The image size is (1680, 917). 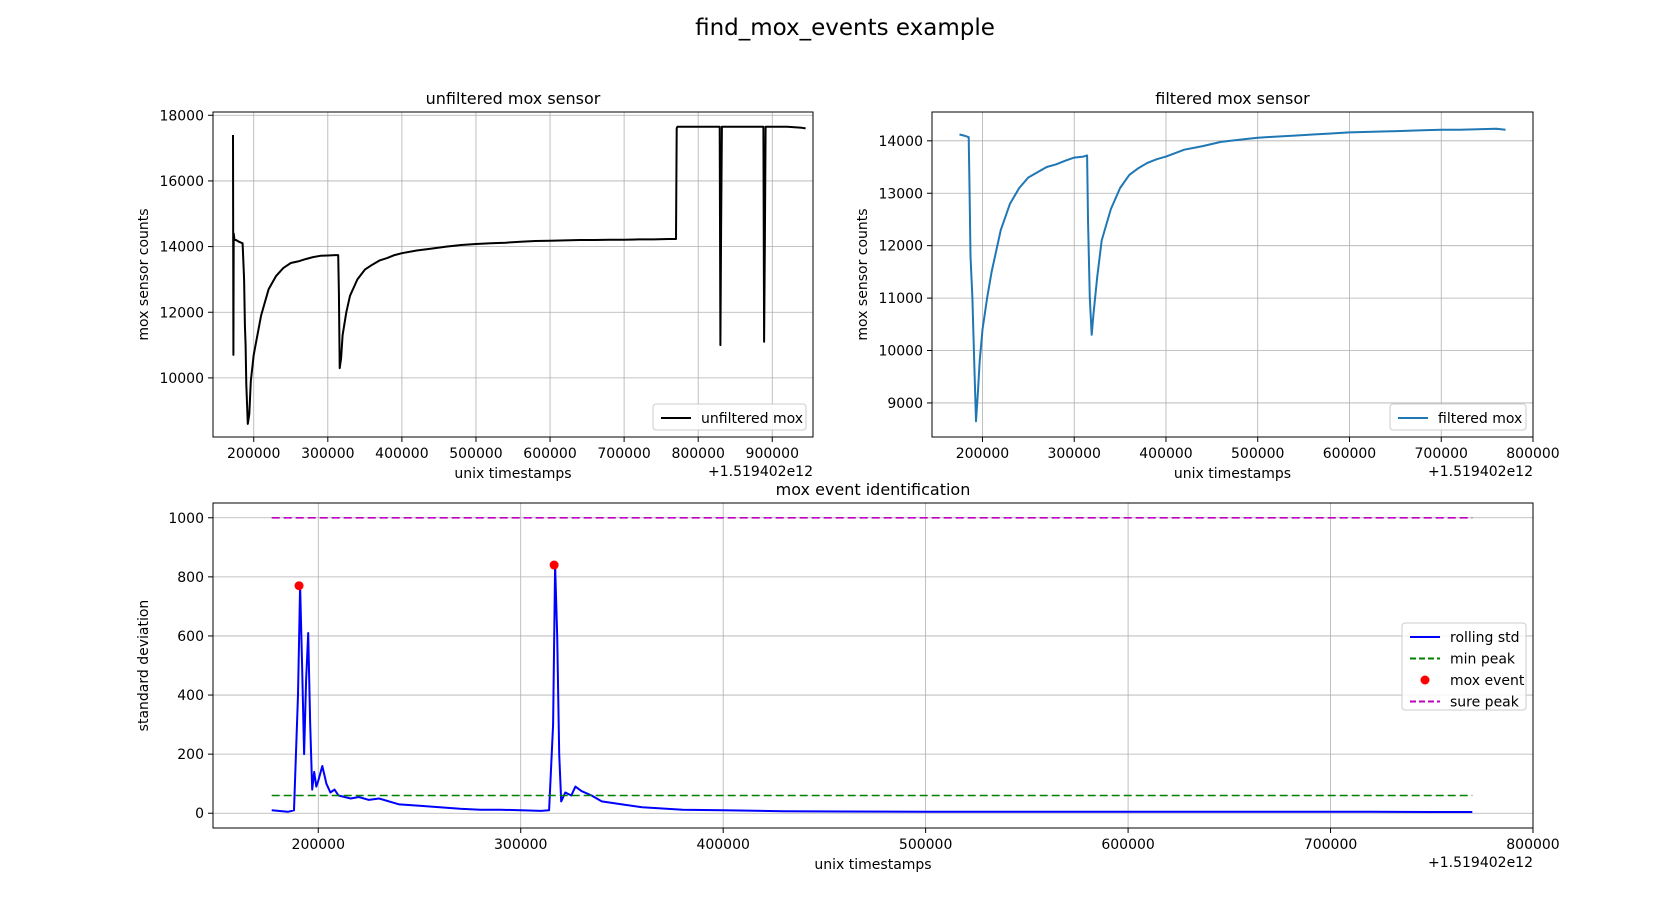 What do you see at coordinates (1349, 454) in the screenshot?
I see `filtered-x-tick-label: 600000` at bounding box center [1349, 454].